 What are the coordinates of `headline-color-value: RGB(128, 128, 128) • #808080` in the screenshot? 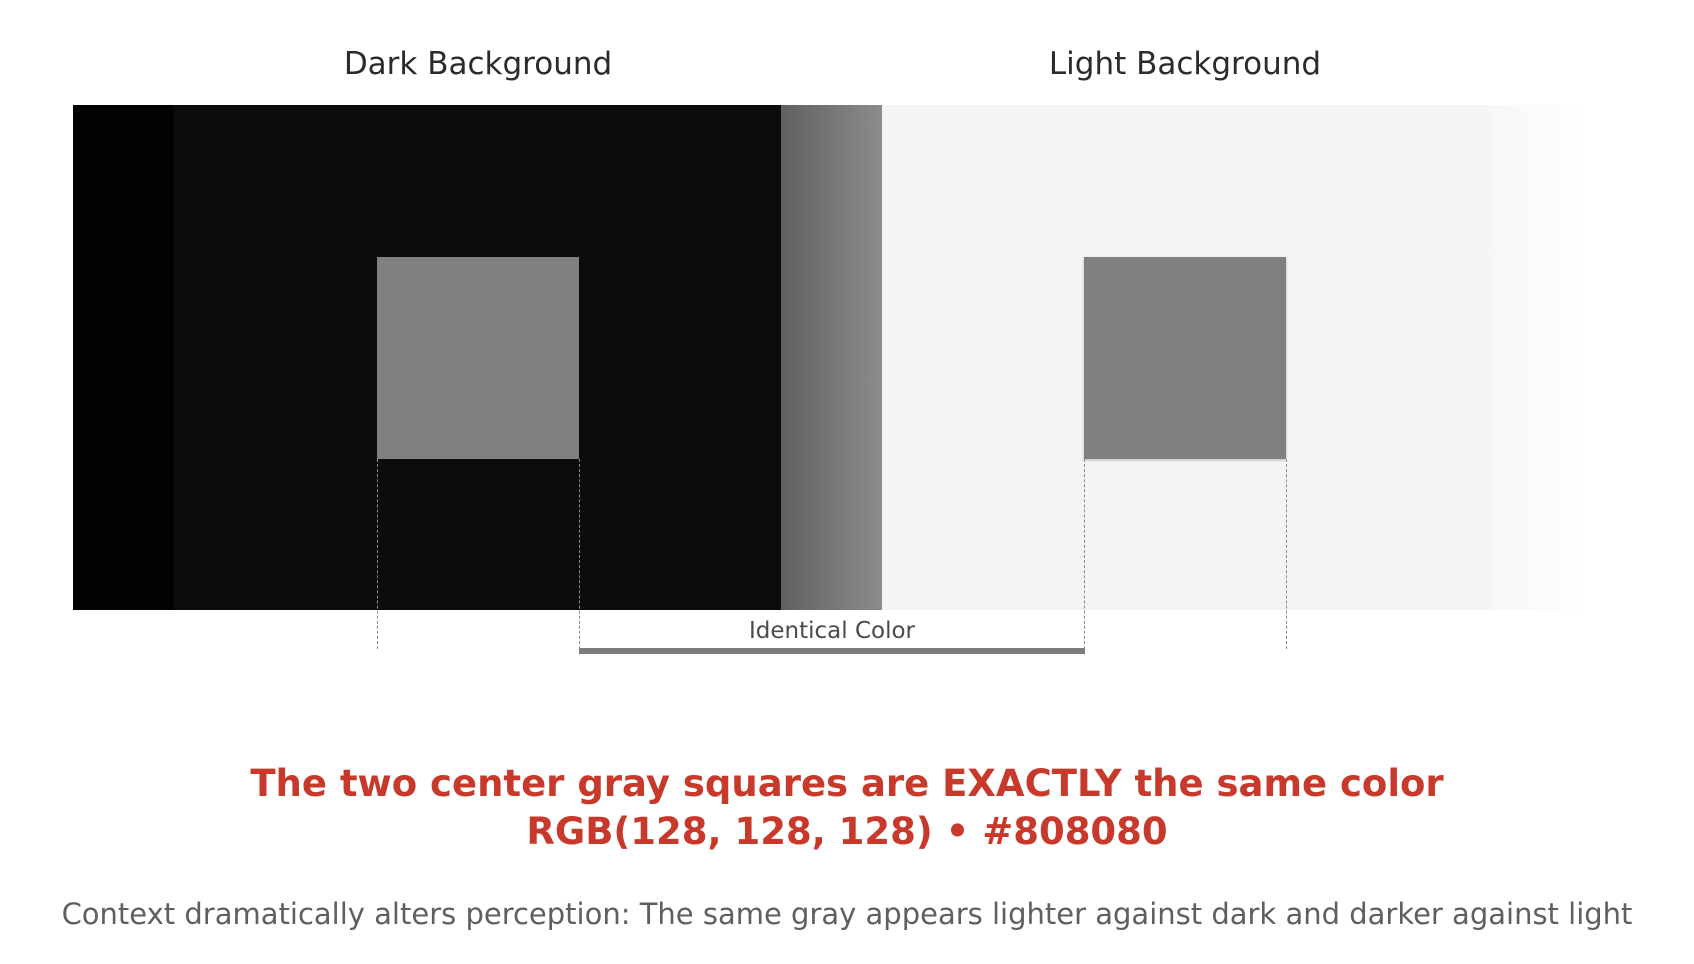 It's located at (847, 831).